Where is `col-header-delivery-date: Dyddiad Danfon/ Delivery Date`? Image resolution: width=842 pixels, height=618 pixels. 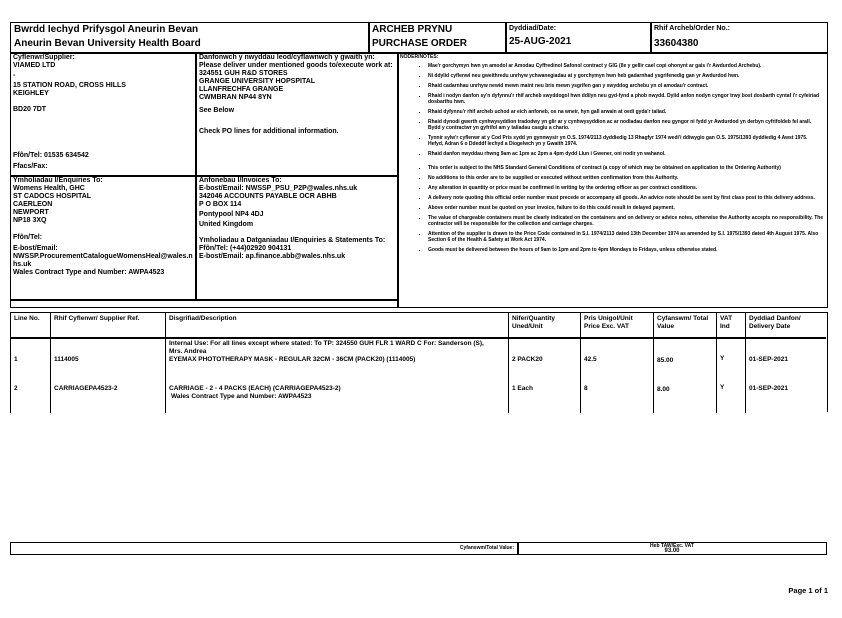
col-header-delivery-date: Dyddiad Danfon/ Delivery Date is located at coordinates (775, 322).